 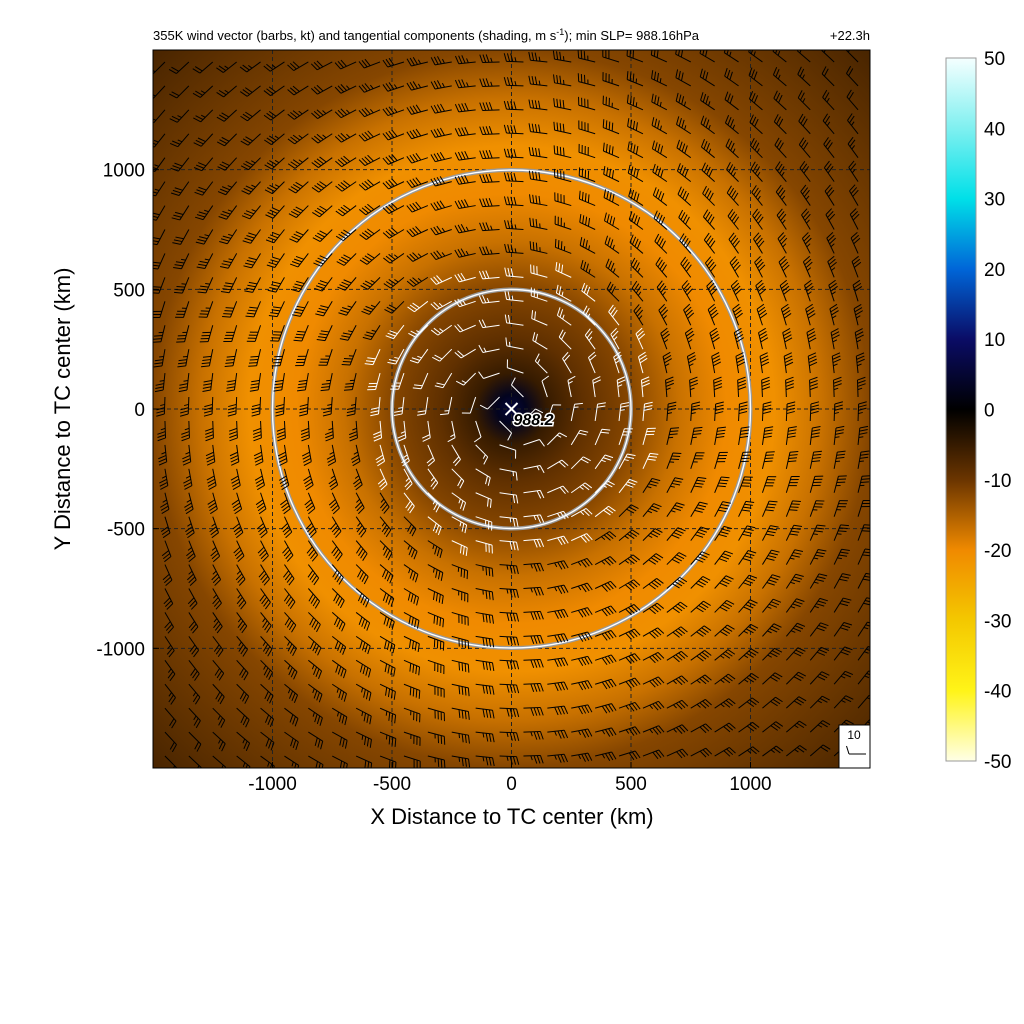 What do you see at coordinates (534, 420) in the screenshot?
I see `min-slp-label: 988.2` at bounding box center [534, 420].